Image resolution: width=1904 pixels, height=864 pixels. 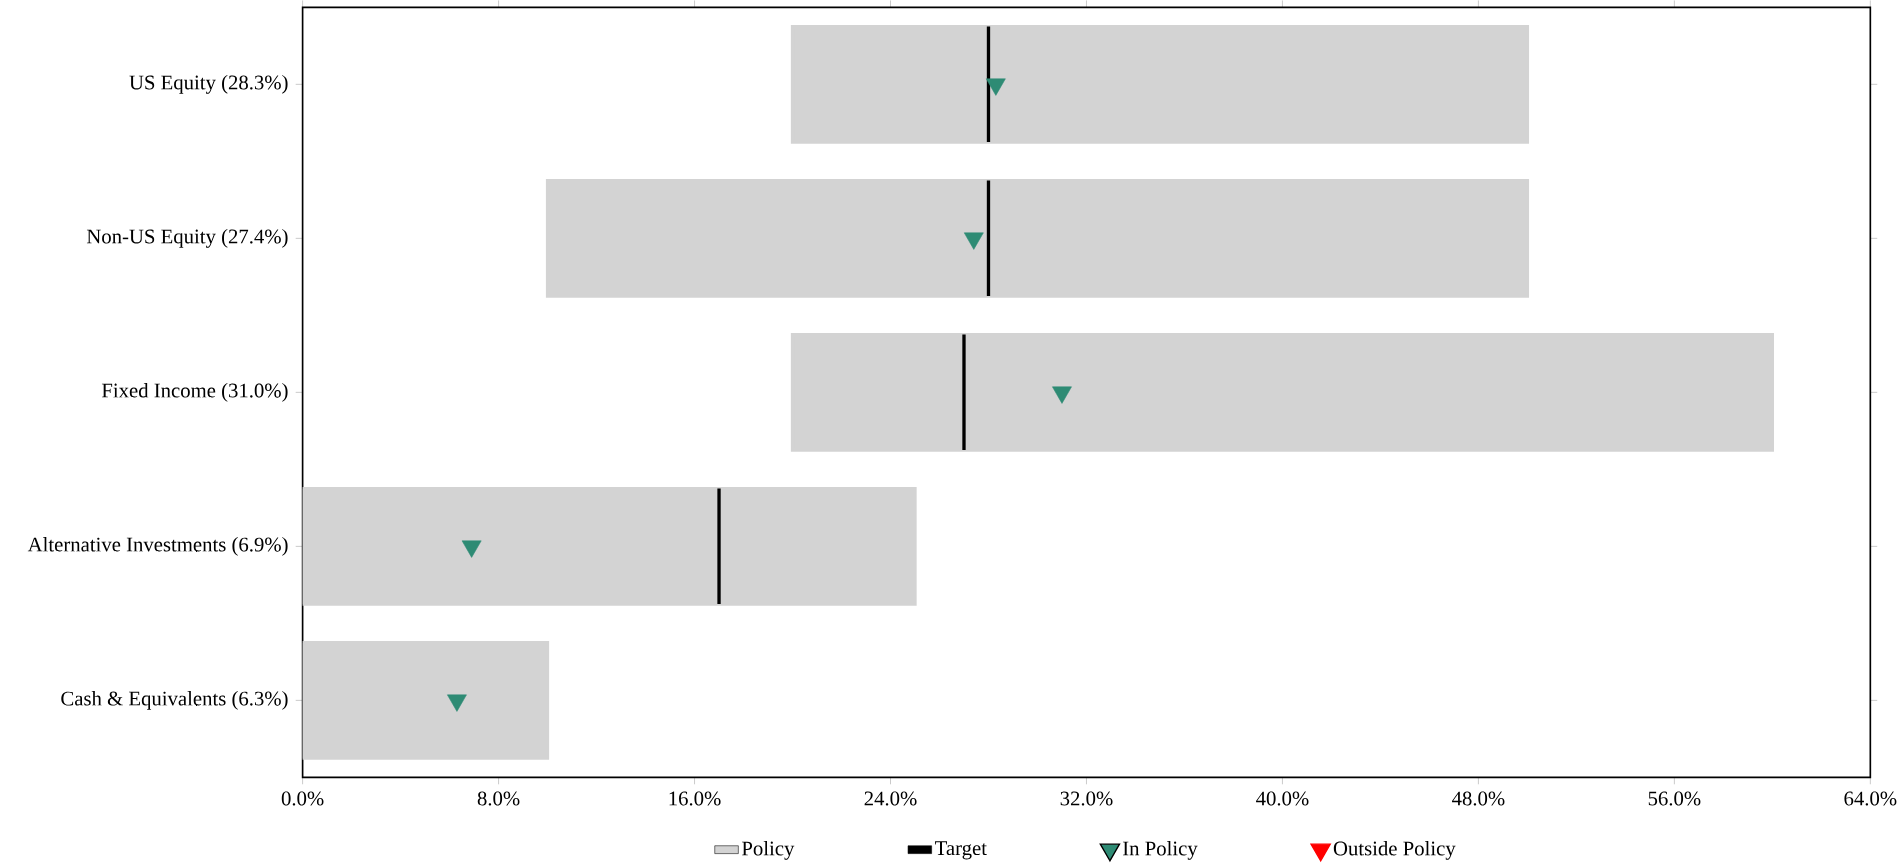 What do you see at coordinates (194, 392) in the screenshot?
I see `y-tick-label: Fixed Income (31.0%)` at bounding box center [194, 392].